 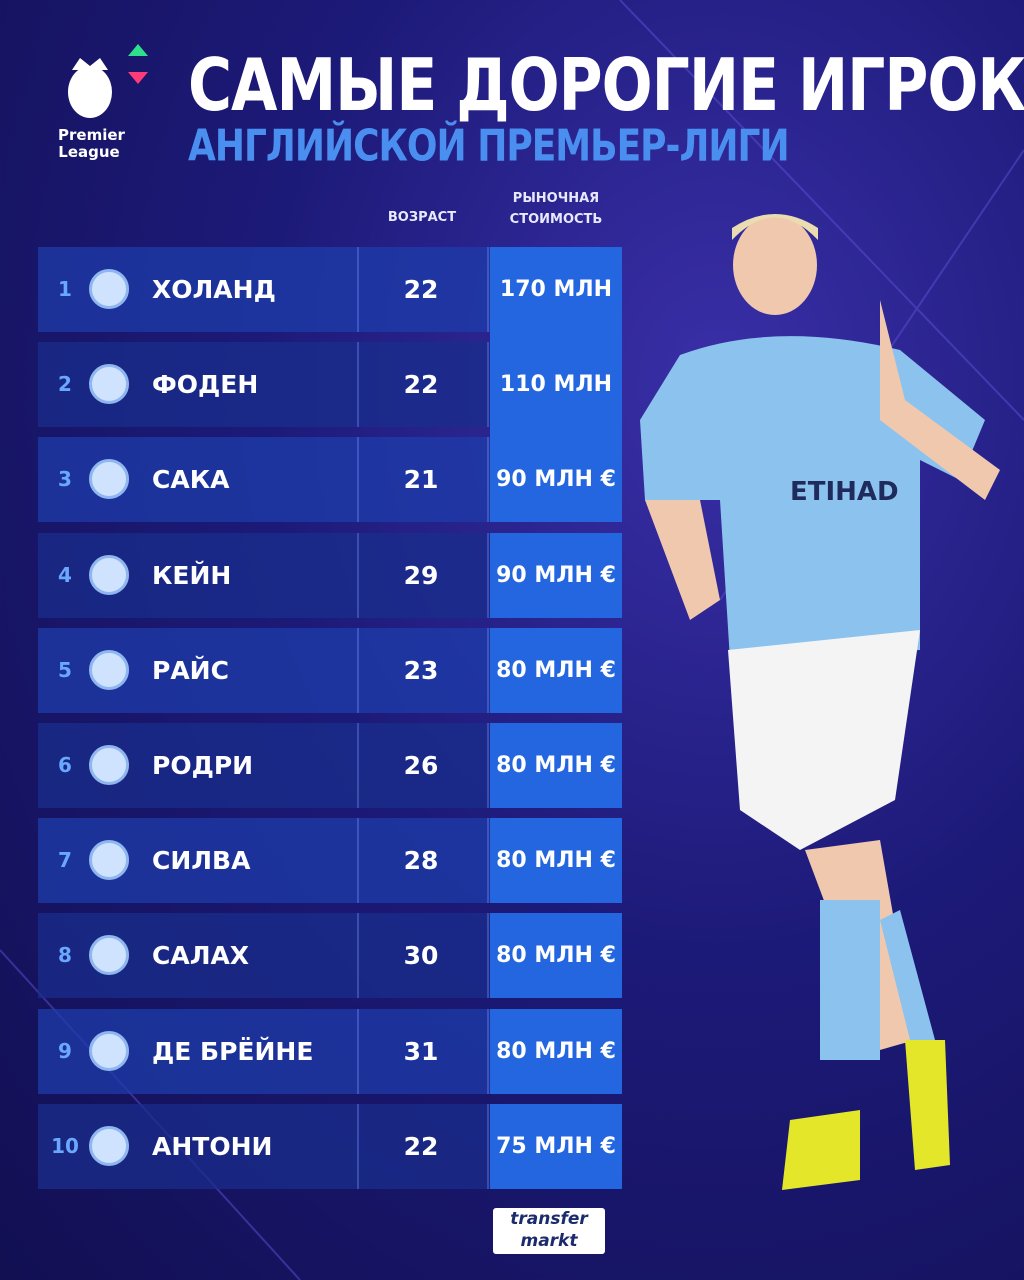 I want to click on logo-text: Premier, so click(x=91, y=135).